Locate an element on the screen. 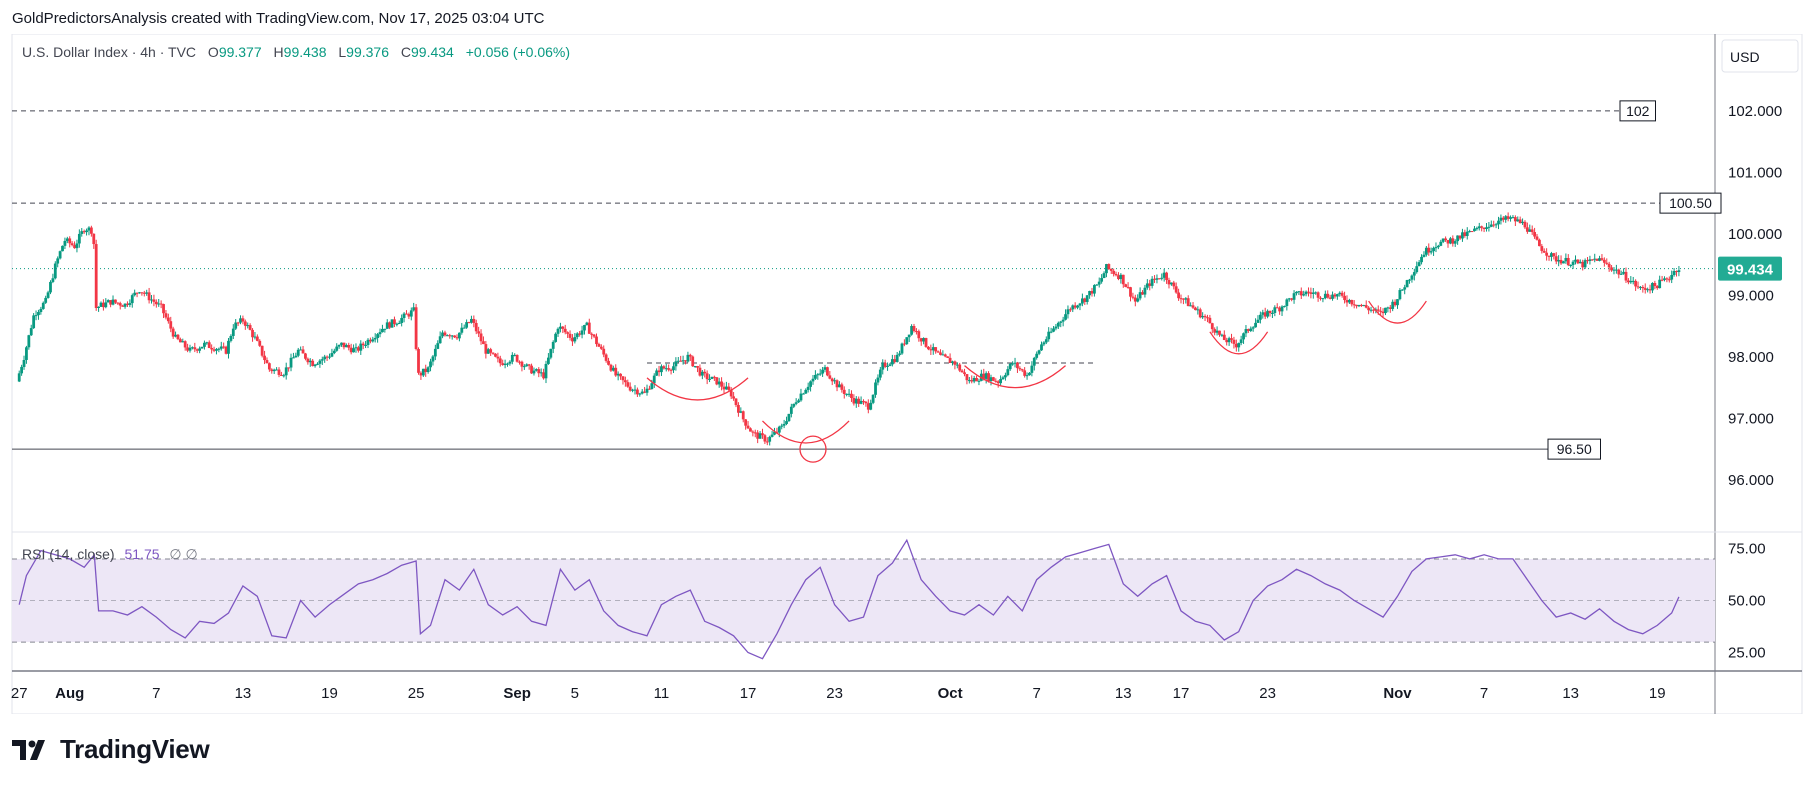  time-tick-label: 5 is located at coordinates (575, 693).